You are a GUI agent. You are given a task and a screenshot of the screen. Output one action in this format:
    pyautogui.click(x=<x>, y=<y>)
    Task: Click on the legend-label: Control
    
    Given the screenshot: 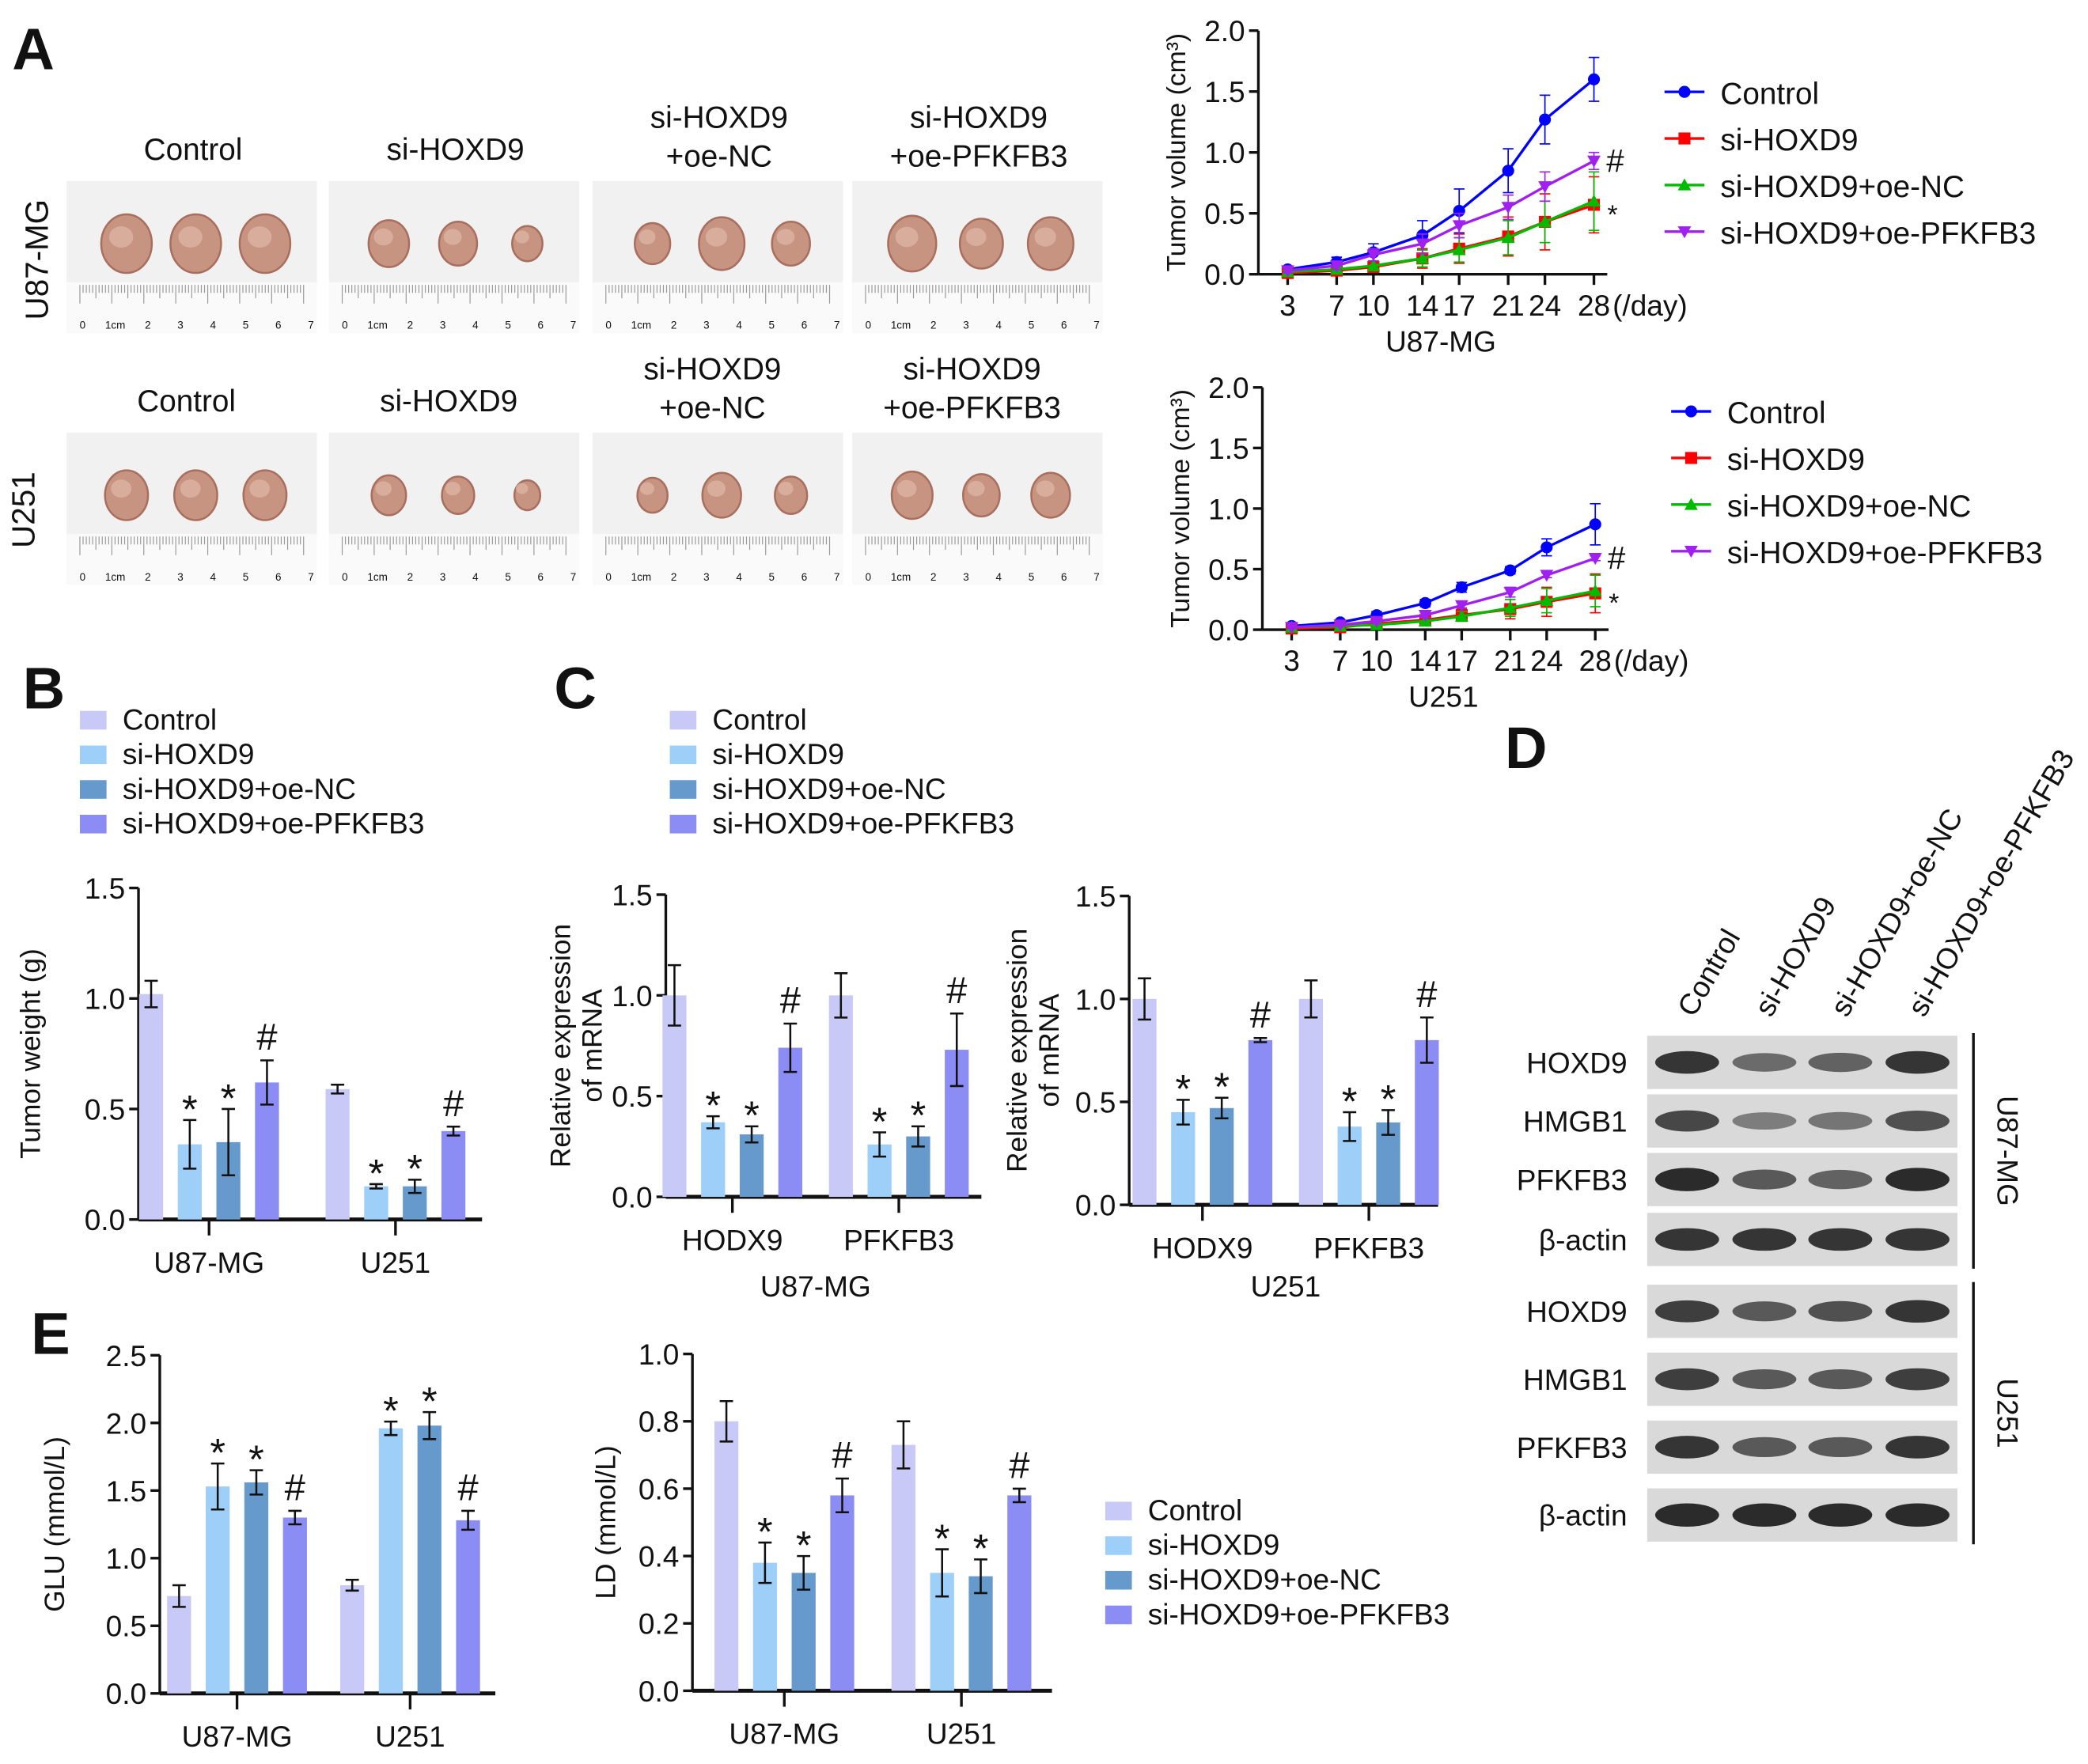 What is the action you would take?
    pyautogui.click(x=1195, y=1510)
    